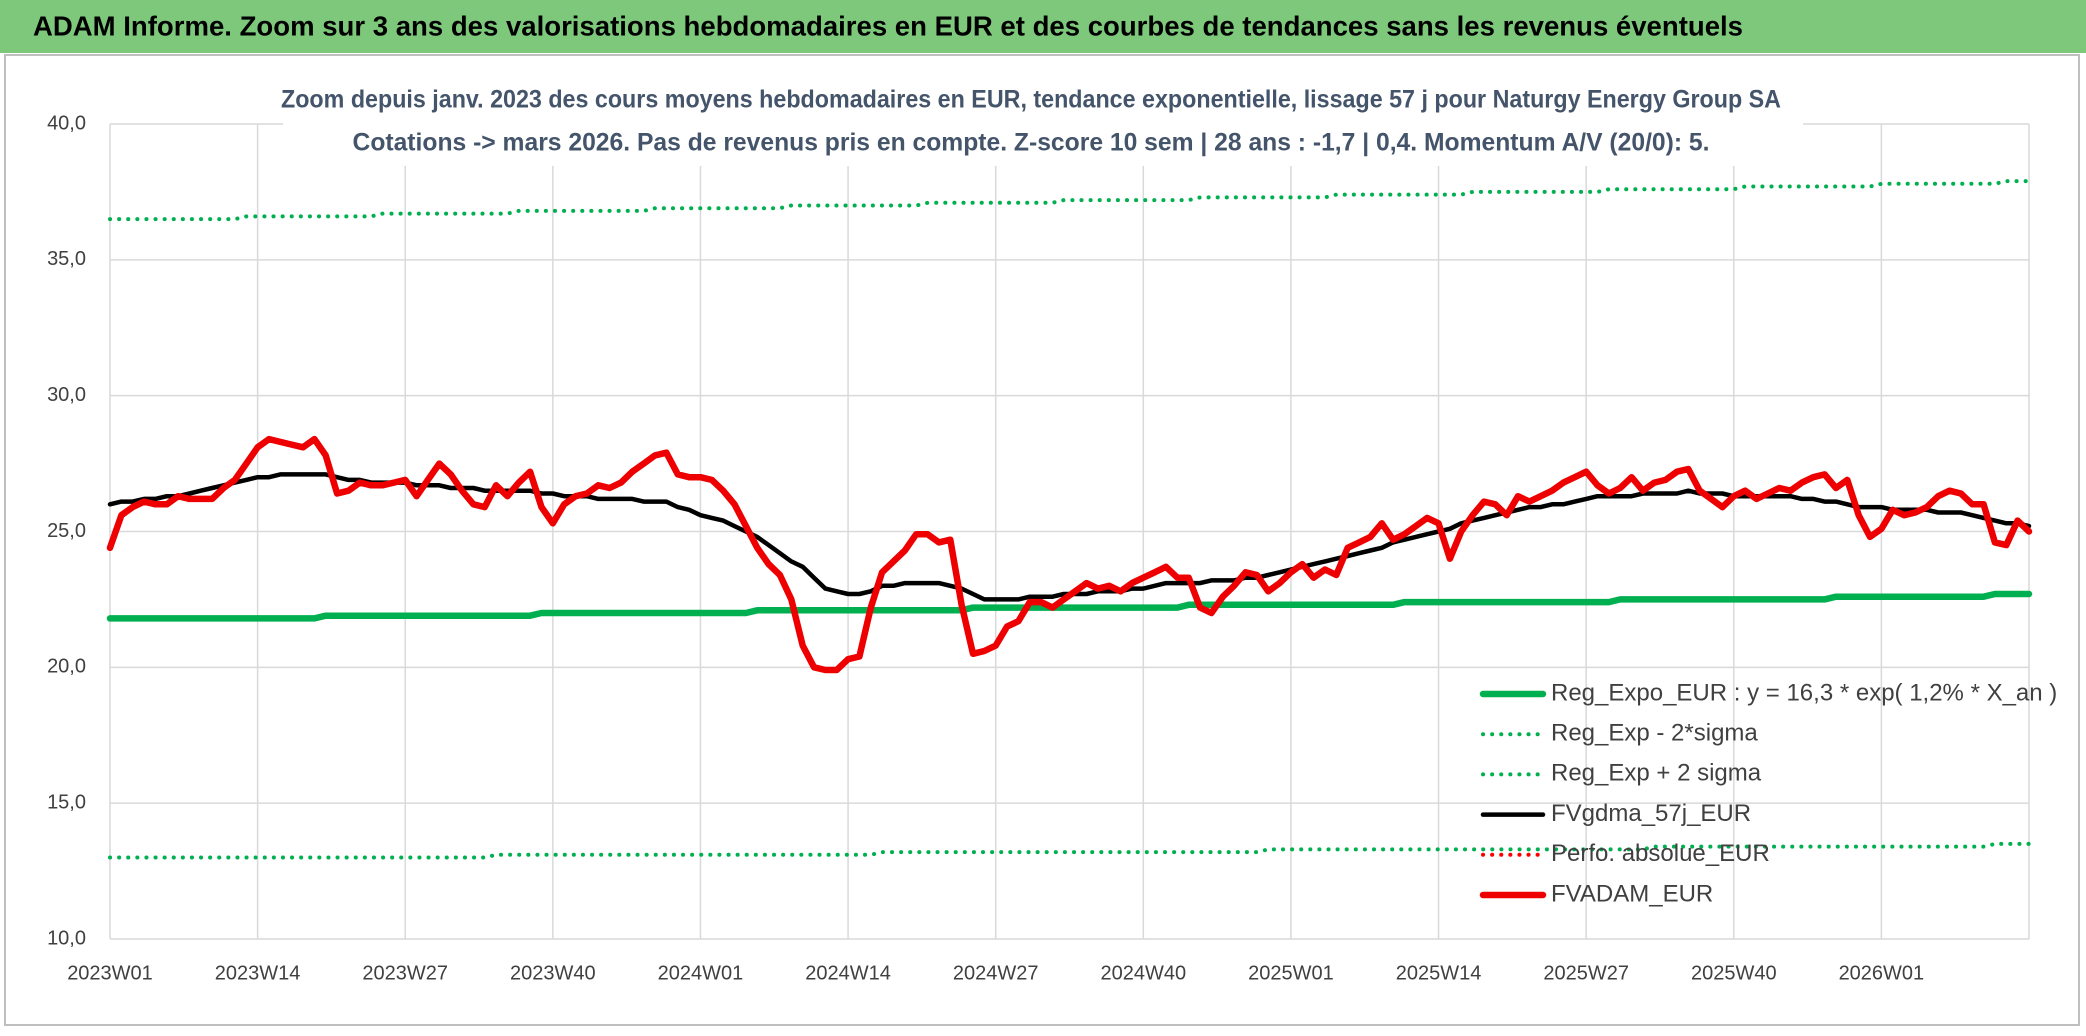 Image resolution: width=2086 pixels, height=1036 pixels. What do you see at coordinates (1734, 973) in the screenshot?
I see `x-tick-label: 2025W40` at bounding box center [1734, 973].